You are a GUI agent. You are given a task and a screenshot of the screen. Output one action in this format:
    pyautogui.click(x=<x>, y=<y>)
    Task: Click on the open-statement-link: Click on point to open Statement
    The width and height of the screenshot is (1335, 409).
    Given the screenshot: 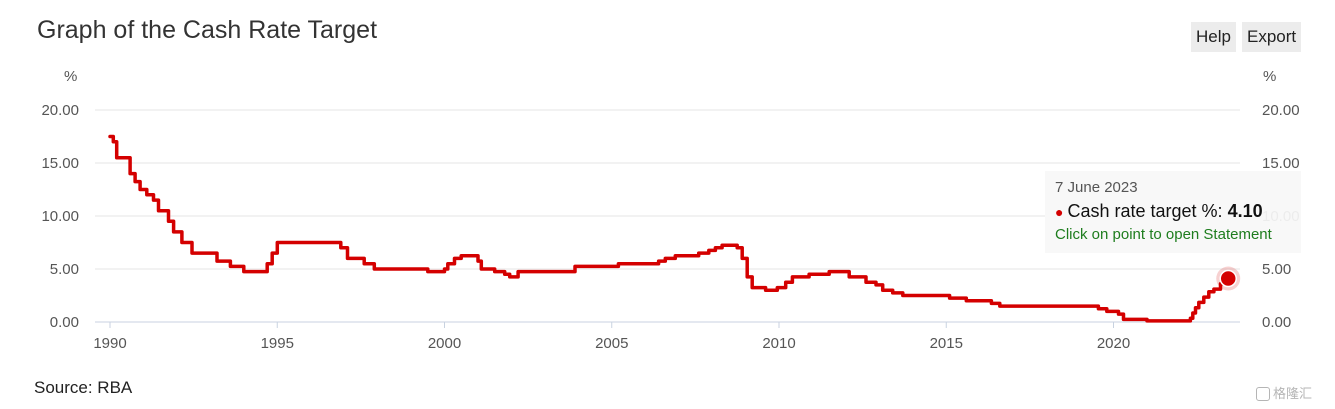 What is the action you would take?
    pyautogui.click(x=1163, y=234)
    